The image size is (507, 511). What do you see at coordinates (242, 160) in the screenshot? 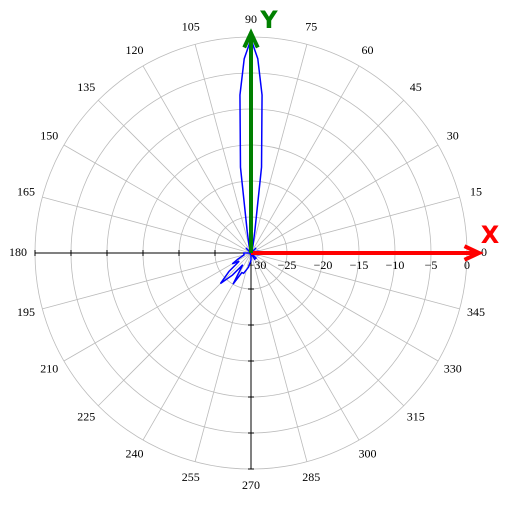
I see `pattern-line` at bounding box center [242, 160].